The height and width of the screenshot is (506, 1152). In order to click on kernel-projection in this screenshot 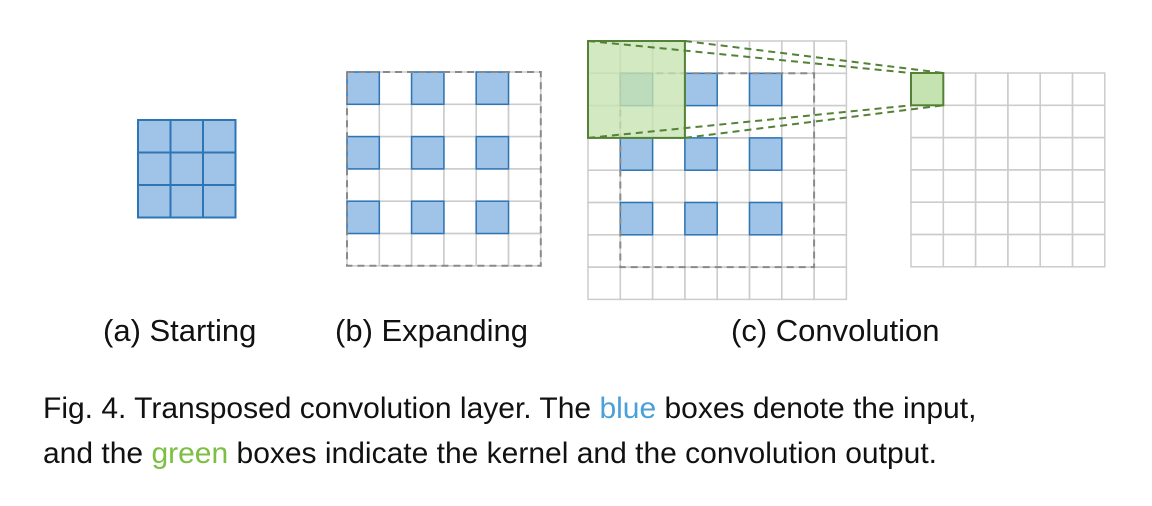, I will do `click(766, 89)`.